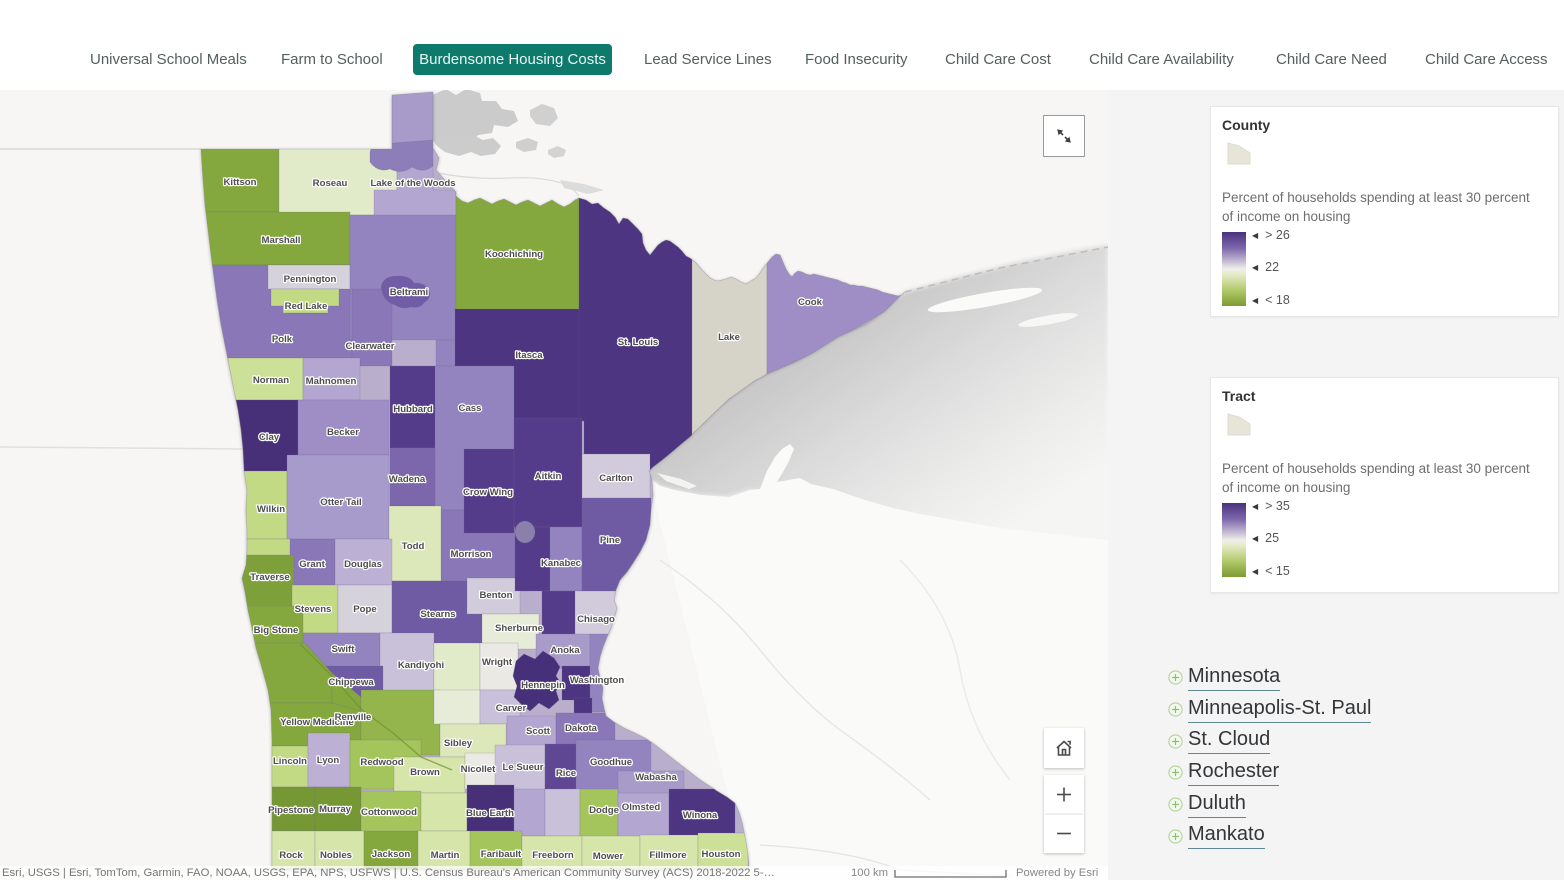  What do you see at coordinates (529, 355) in the screenshot?
I see `svg-text: Itasca` at bounding box center [529, 355].